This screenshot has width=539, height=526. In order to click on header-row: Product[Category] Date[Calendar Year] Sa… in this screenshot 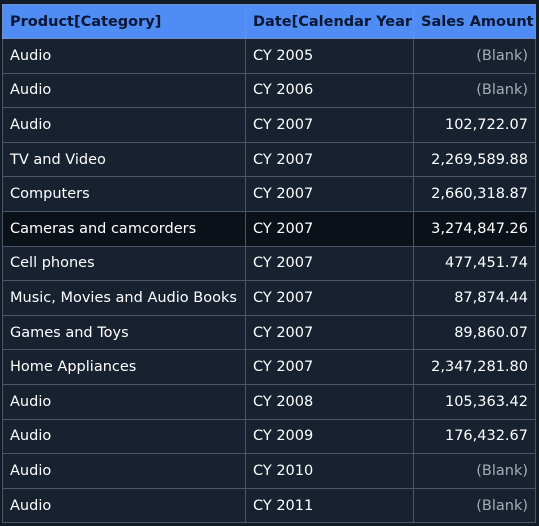, I will do `click(269, 21)`.